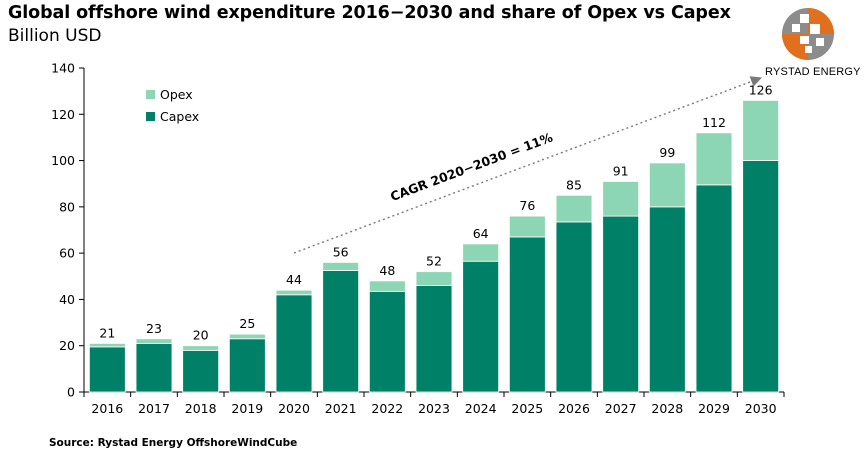 The image size is (864, 462). I want to click on total-label-2020: 44, so click(294, 279).